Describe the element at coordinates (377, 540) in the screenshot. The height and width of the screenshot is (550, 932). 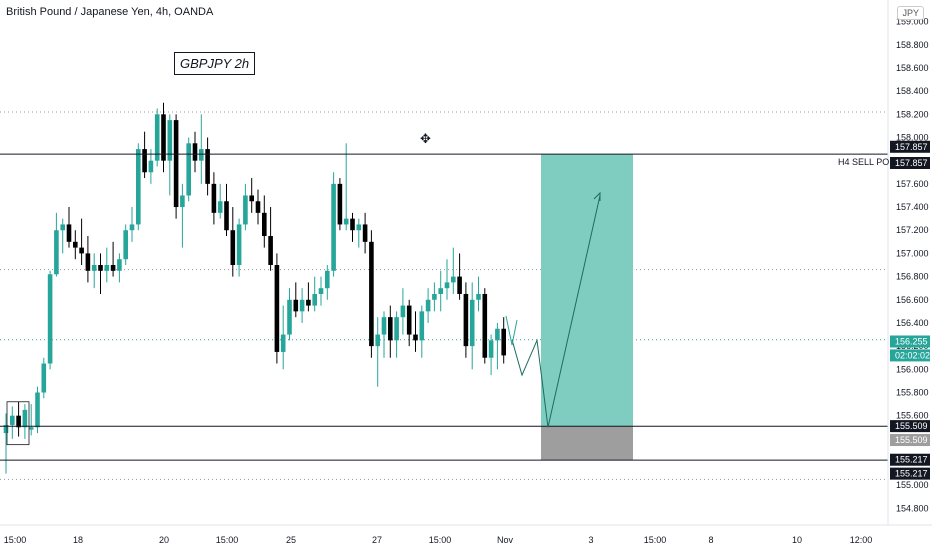
I see `x-tick-label: 27` at that location.